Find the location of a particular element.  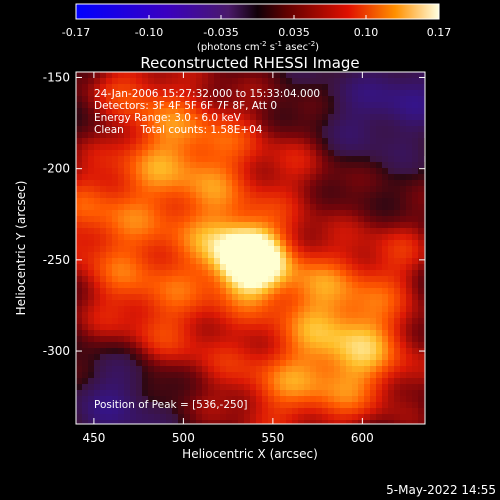

y-axis-label: Heliocentric Y (arcsec) is located at coordinates (21, 248).